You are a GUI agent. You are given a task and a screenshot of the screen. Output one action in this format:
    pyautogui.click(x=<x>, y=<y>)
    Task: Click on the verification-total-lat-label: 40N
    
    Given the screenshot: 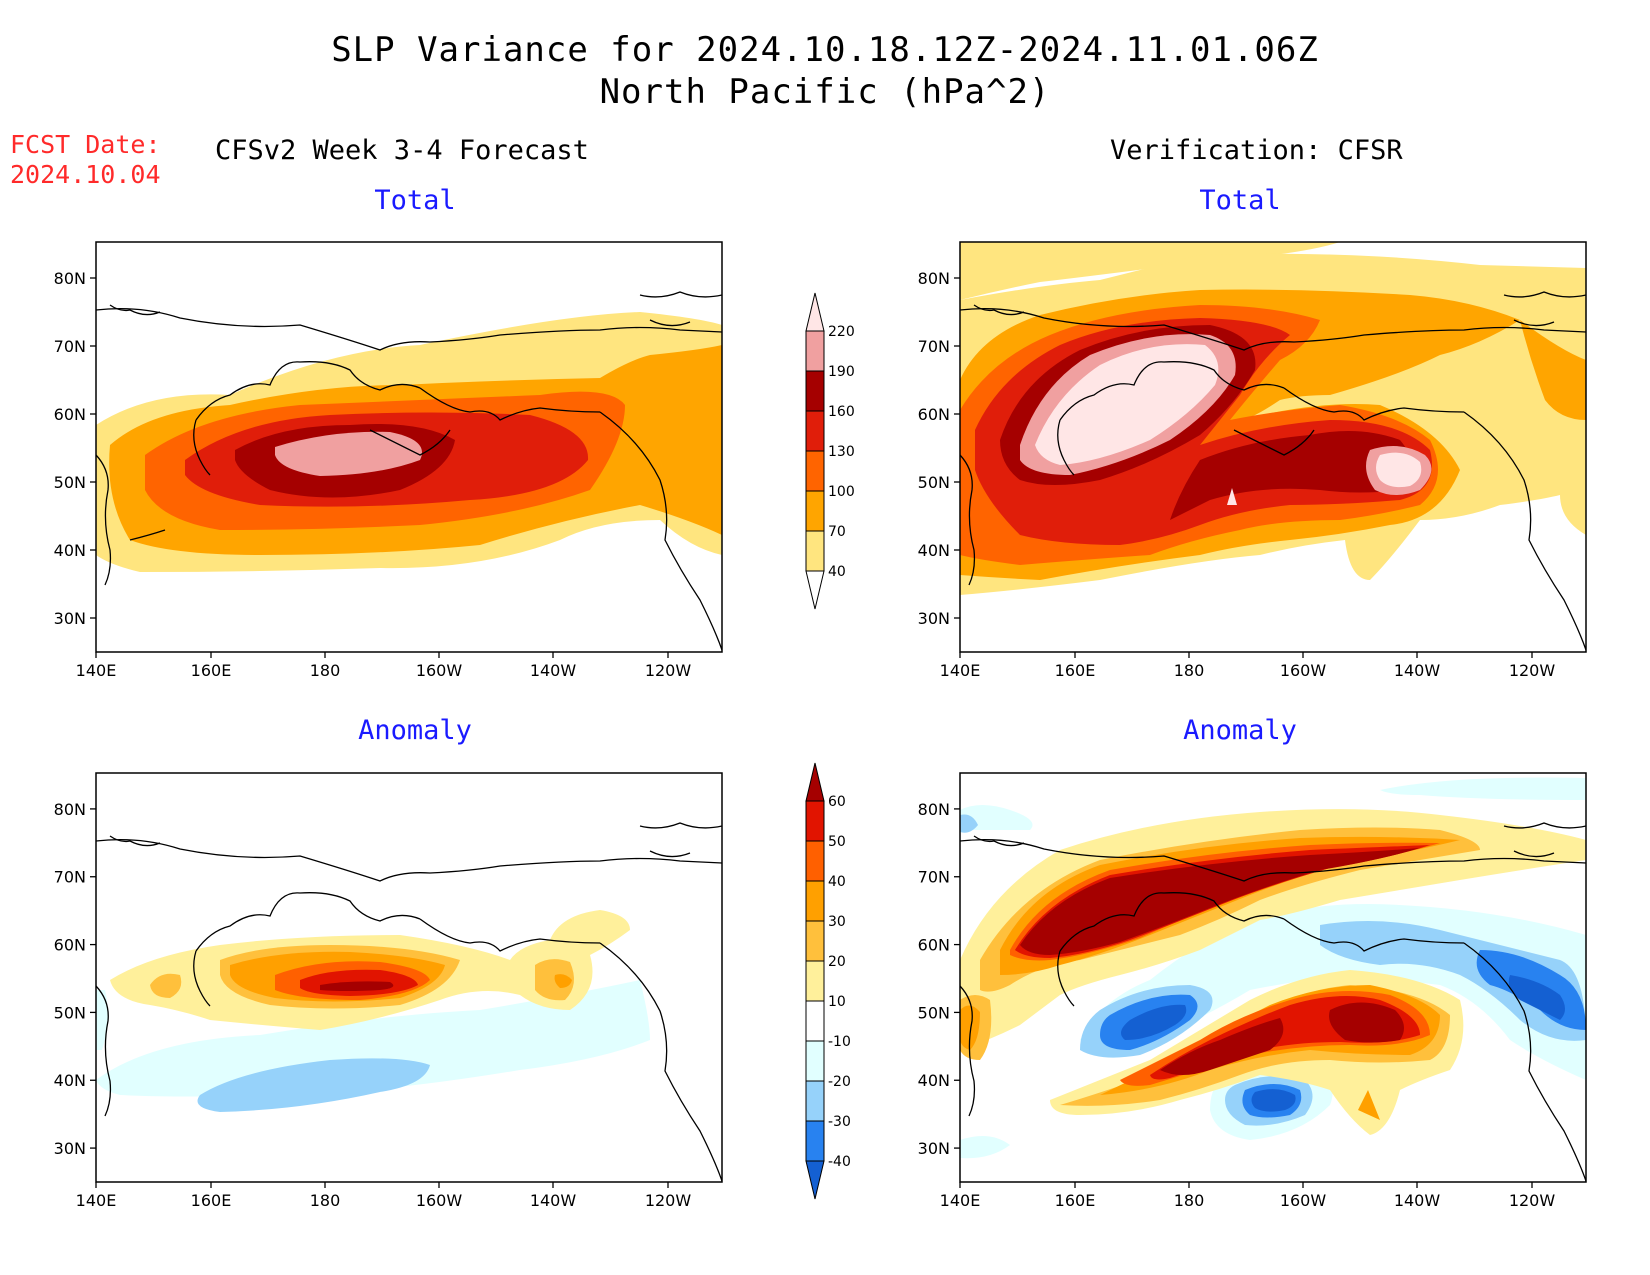 What is the action you would take?
    pyautogui.click(x=934, y=550)
    